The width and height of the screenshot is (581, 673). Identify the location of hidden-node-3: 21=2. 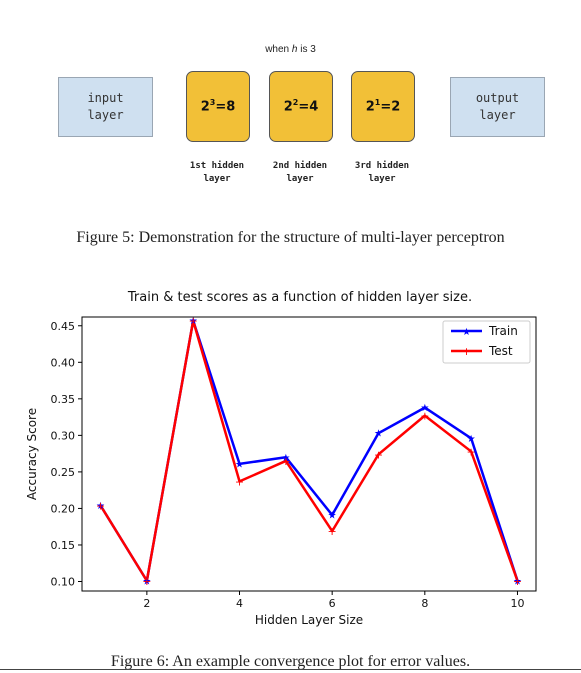
(383, 106).